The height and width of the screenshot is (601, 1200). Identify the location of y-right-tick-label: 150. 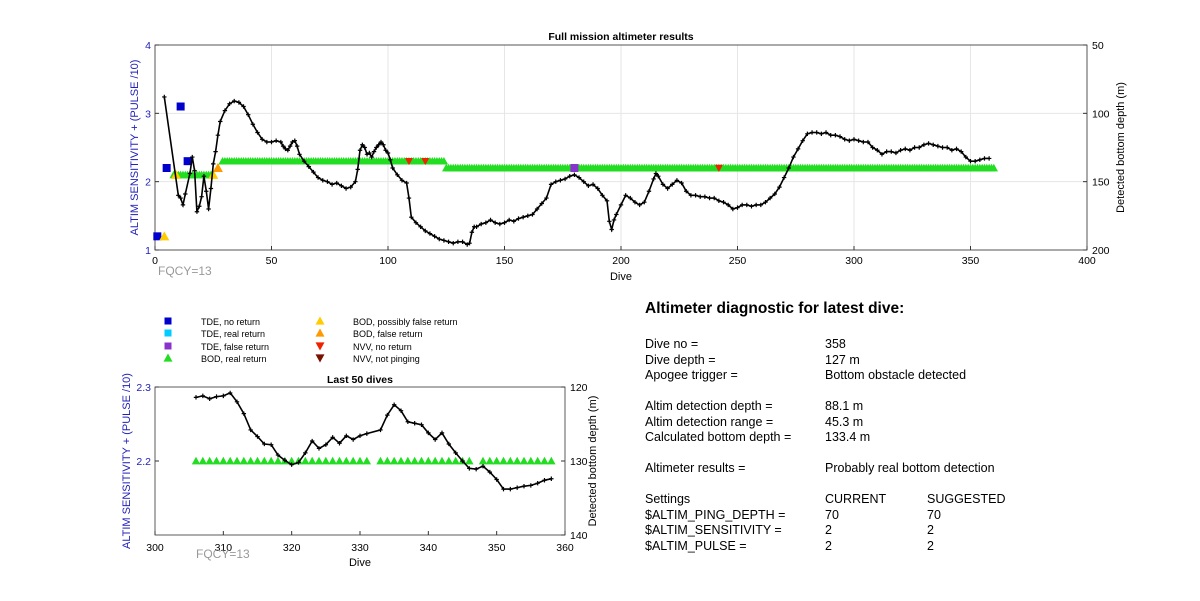
(1101, 183).